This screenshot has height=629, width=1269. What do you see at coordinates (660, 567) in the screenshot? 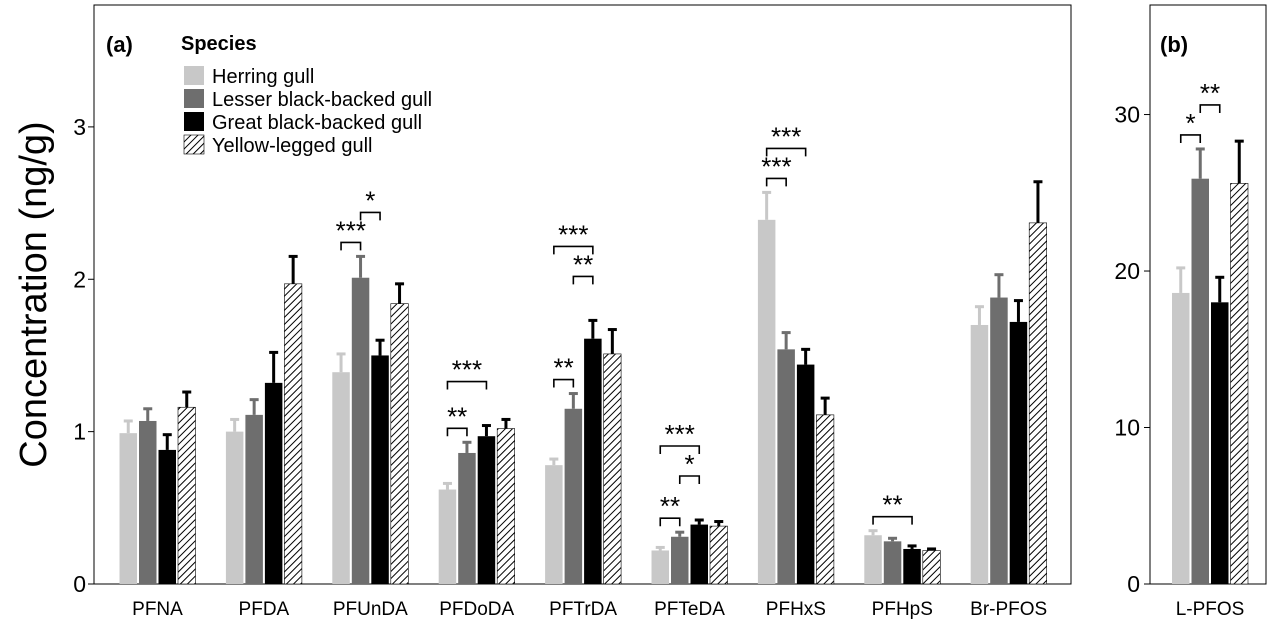
I see `bar-herring-gull-pfteda` at bounding box center [660, 567].